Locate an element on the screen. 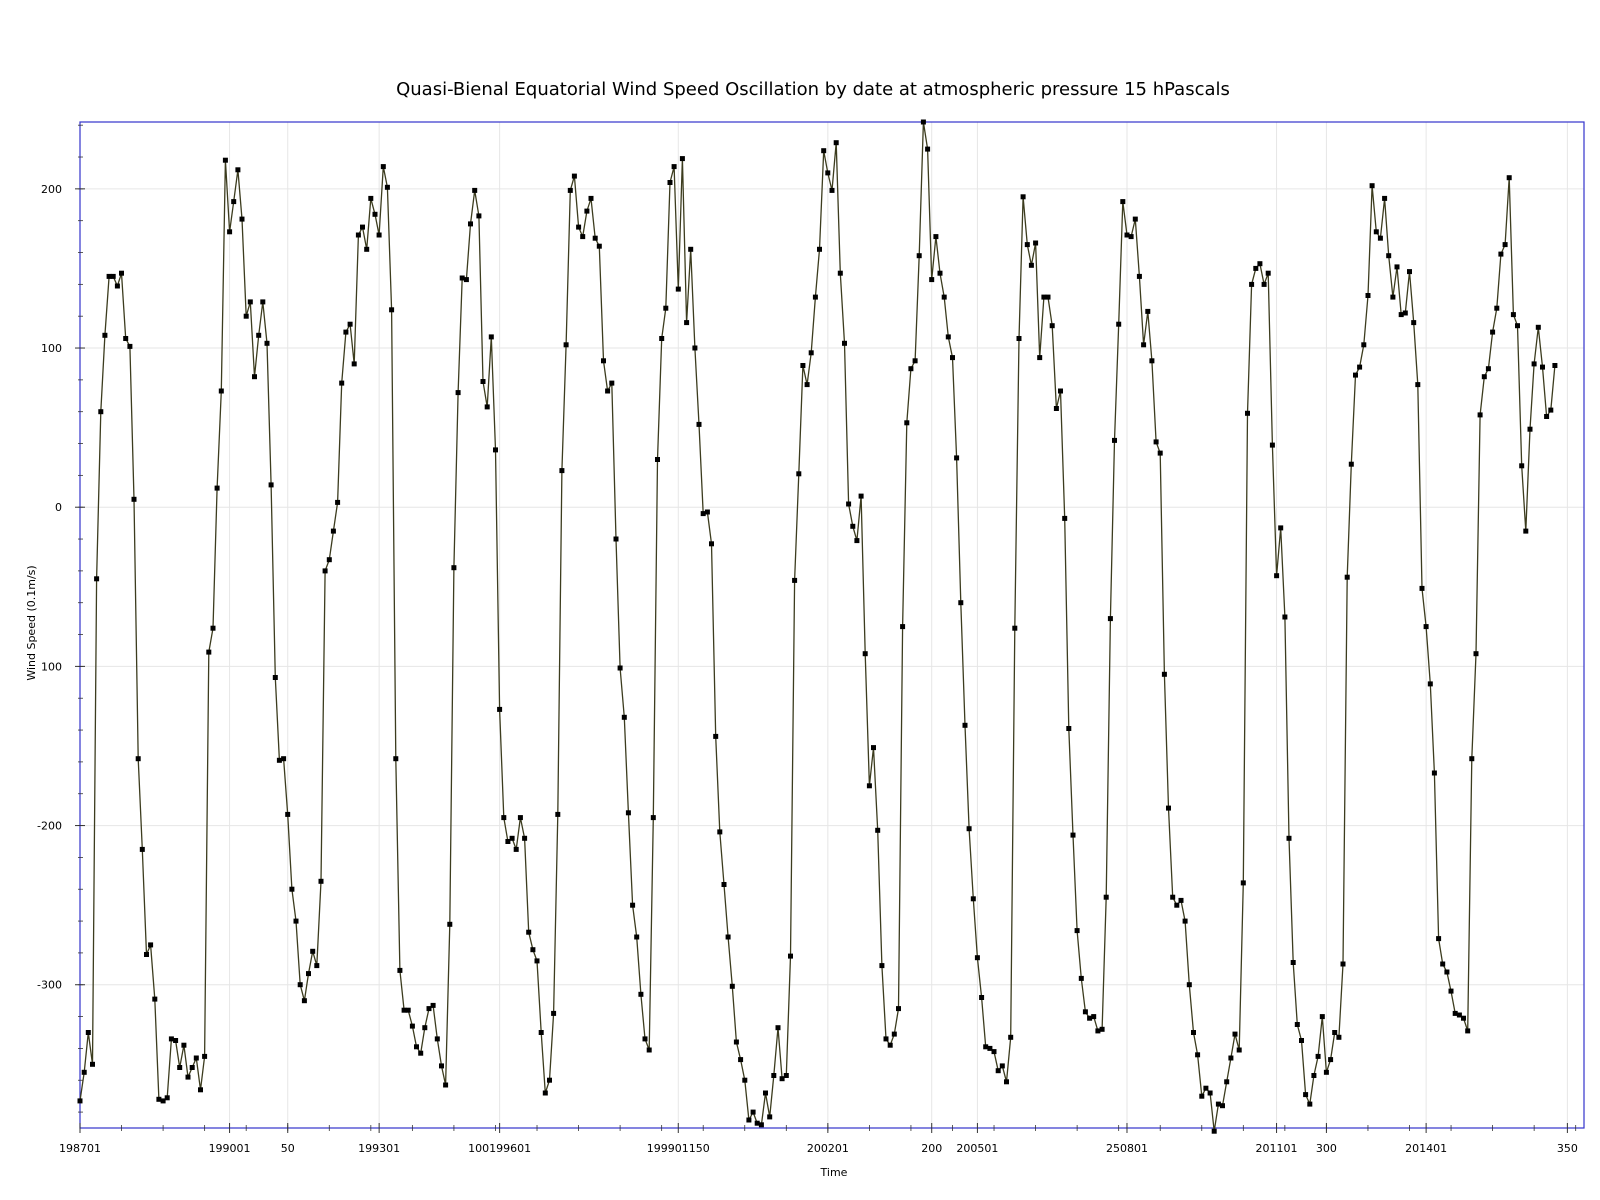  y-tick-label: 200 is located at coordinates (51, 189).